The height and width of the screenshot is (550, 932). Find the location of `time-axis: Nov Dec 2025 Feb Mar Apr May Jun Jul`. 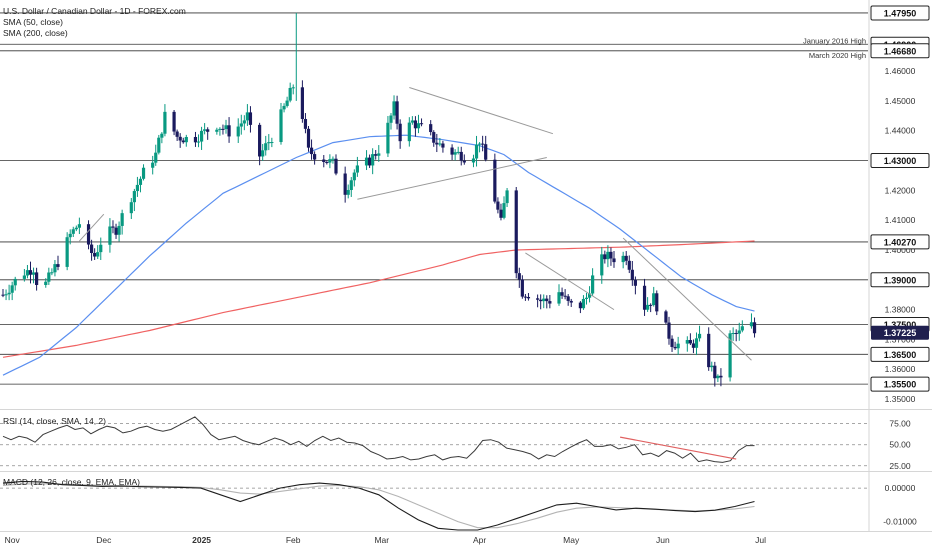

time-axis: Nov Dec 2025 Feb Mar Apr May Jun Jul is located at coordinates (386, 540).